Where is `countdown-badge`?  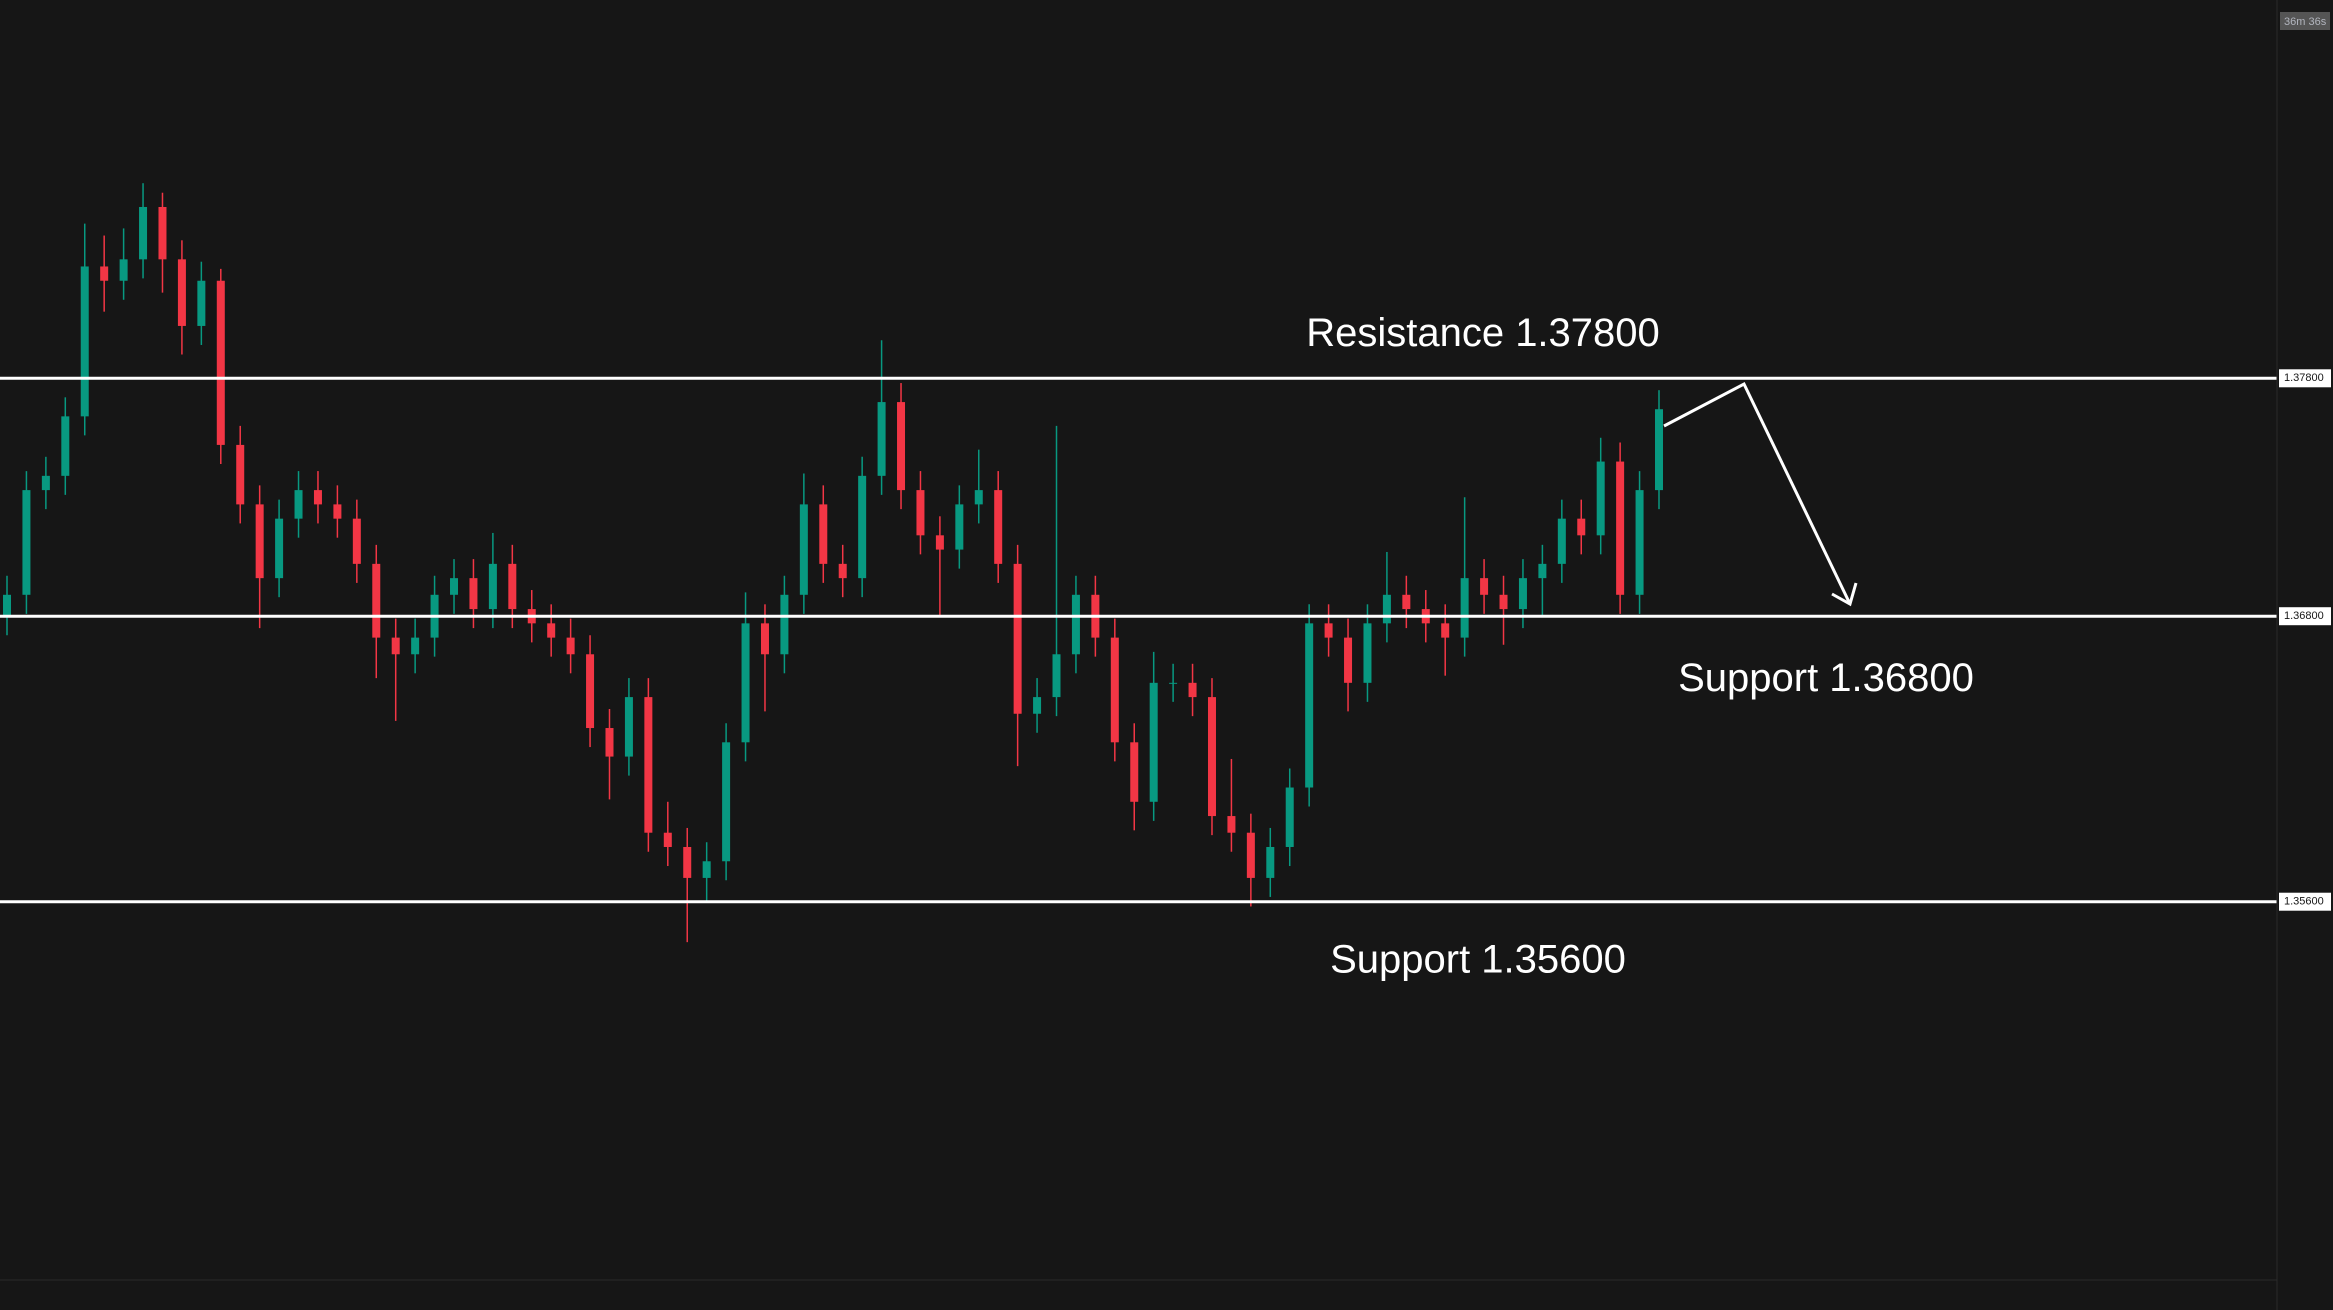
countdown-badge is located at coordinates (2305, 21).